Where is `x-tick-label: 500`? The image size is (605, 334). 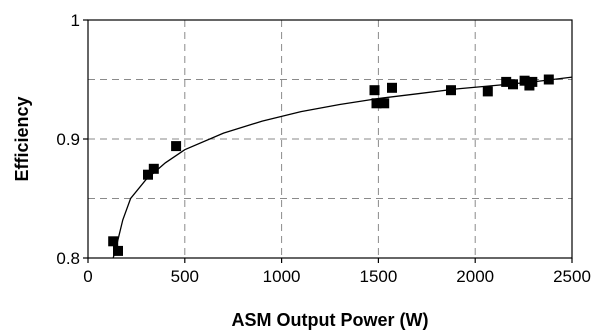 x-tick-label: 500 is located at coordinates (185, 276).